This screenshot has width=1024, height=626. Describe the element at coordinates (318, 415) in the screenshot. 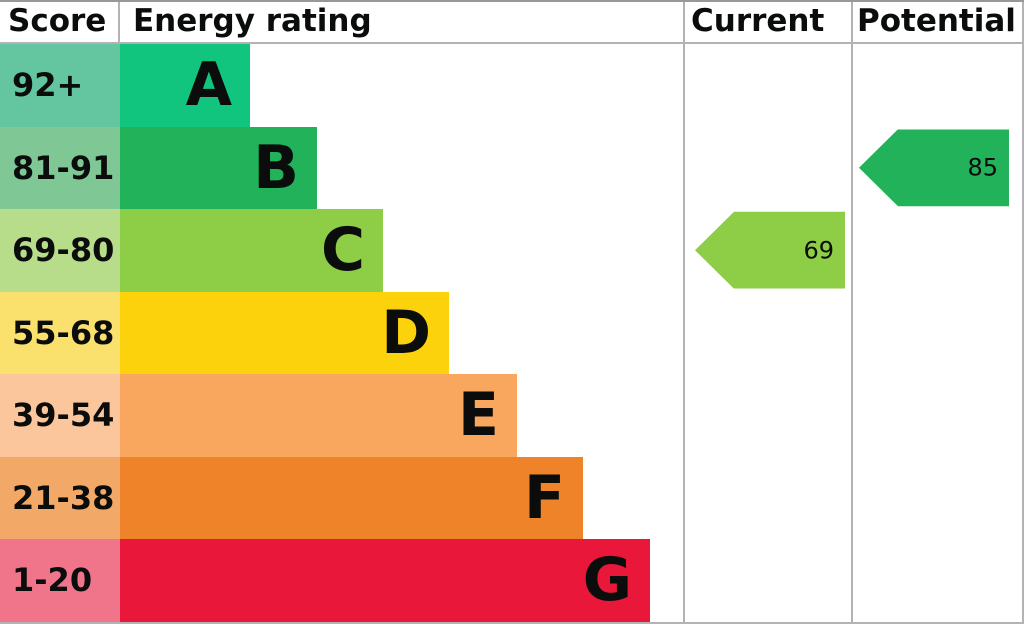

I see `band-bar: E` at that location.